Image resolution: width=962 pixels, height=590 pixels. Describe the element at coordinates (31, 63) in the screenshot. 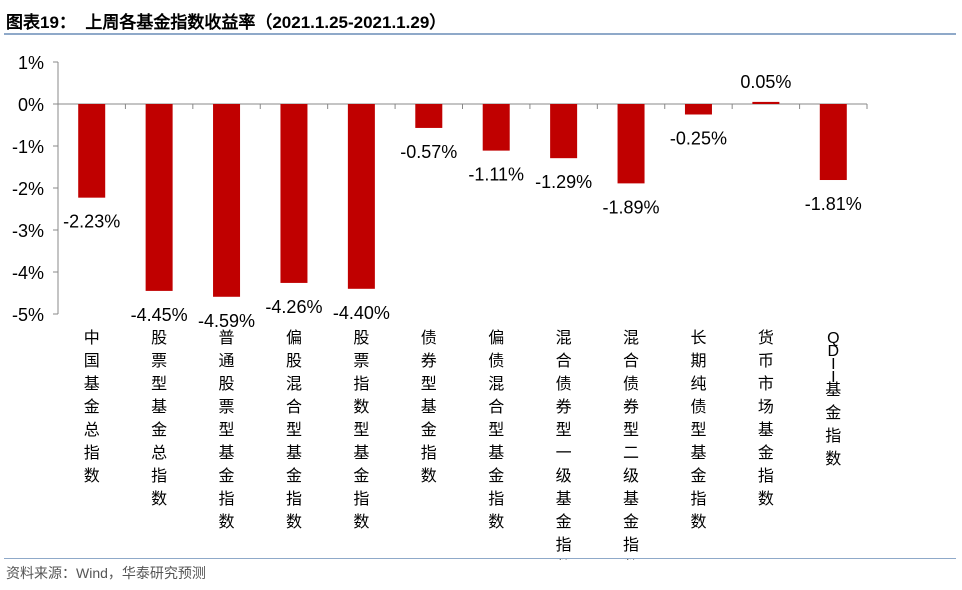

I see `y-tick-label: 1%` at that location.